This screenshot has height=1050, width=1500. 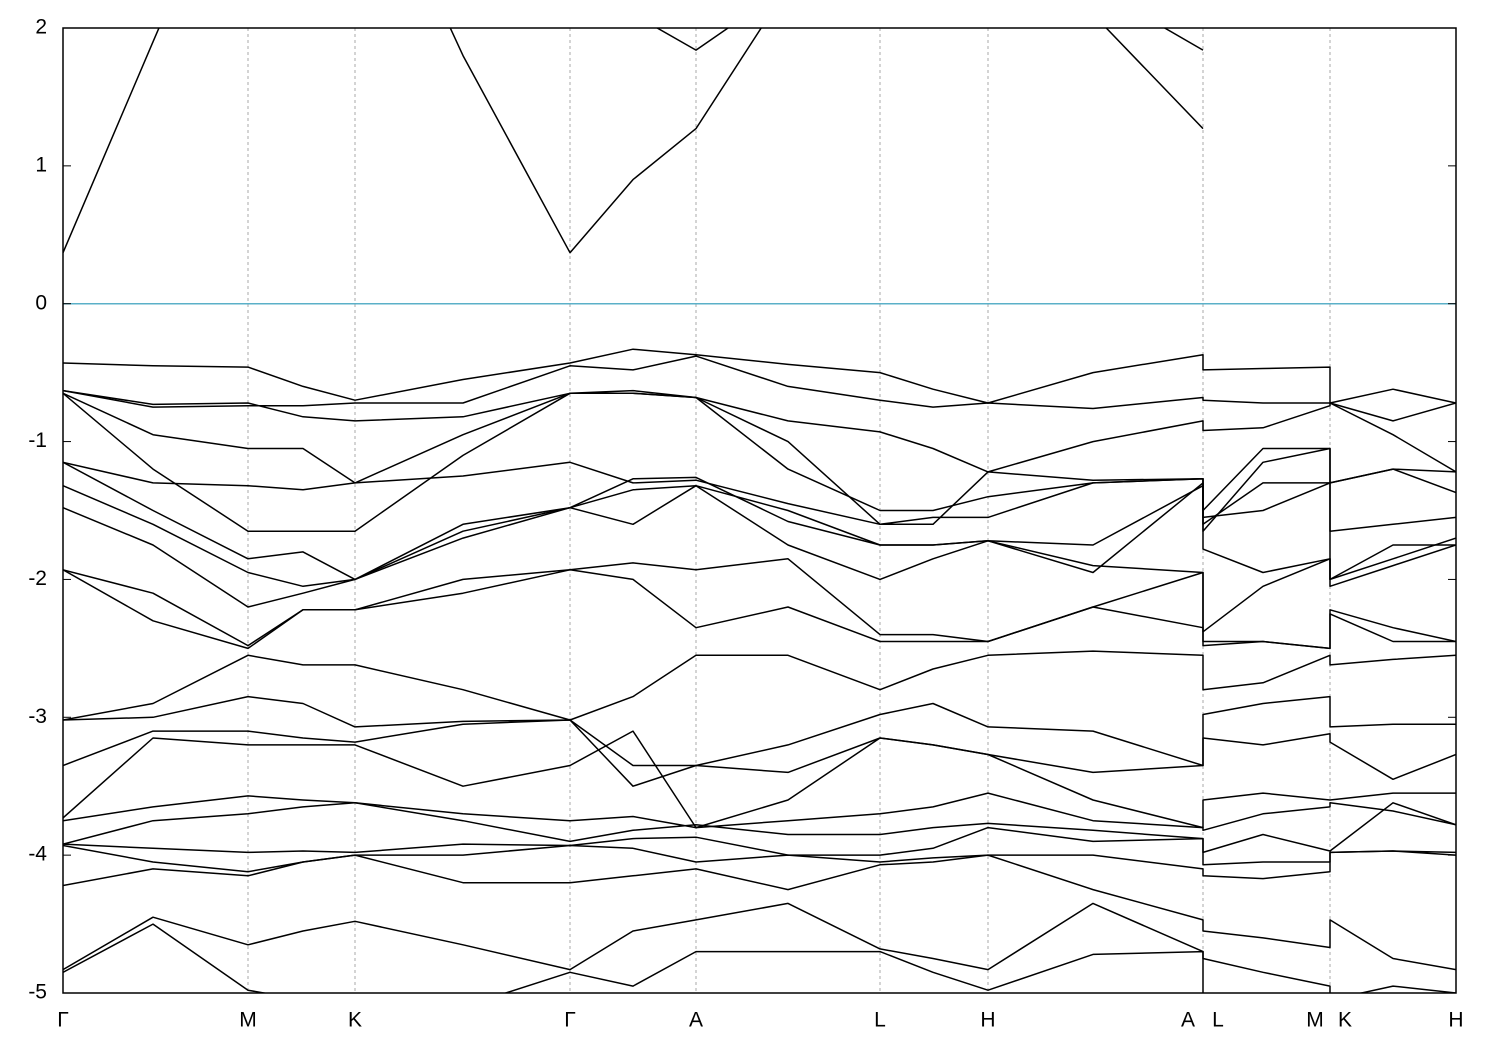 I want to click on y-tick-label: 1, so click(x=41, y=164).